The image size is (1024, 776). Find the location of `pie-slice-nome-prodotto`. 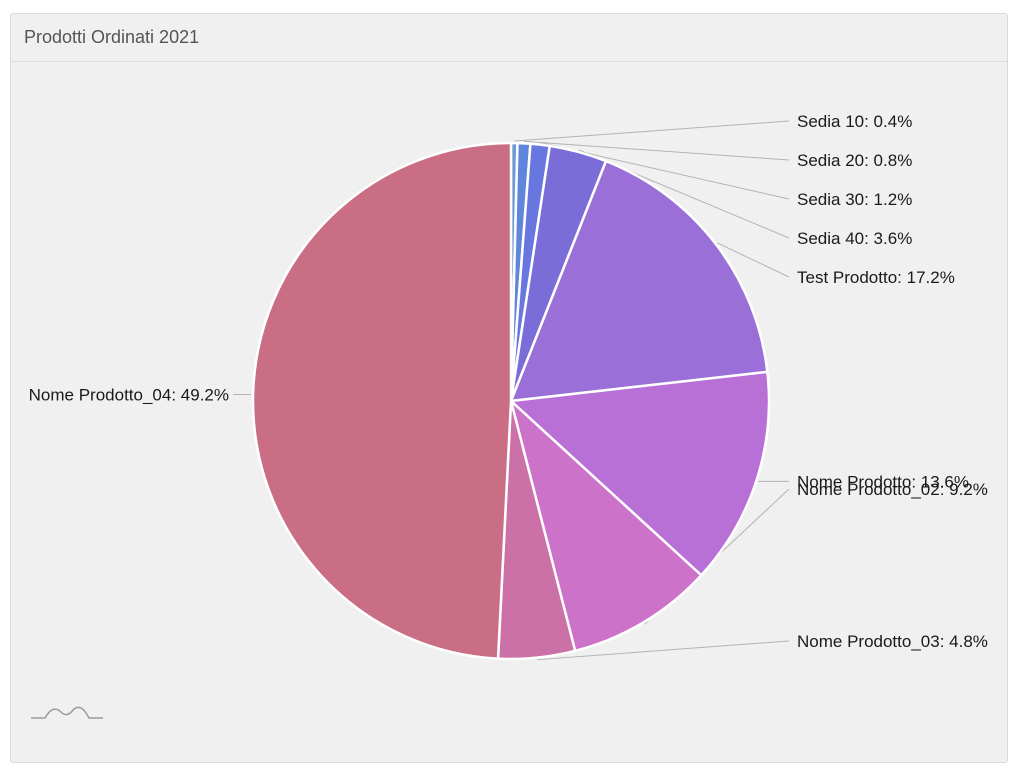

pie-slice-nome-prodotto is located at coordinates (640, 473).